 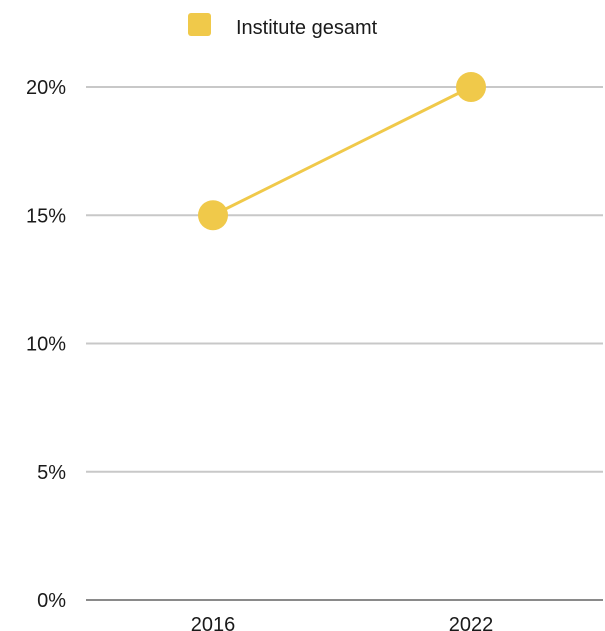 I want to click on y-tick-label: 10%, so click(x=46, y=345).